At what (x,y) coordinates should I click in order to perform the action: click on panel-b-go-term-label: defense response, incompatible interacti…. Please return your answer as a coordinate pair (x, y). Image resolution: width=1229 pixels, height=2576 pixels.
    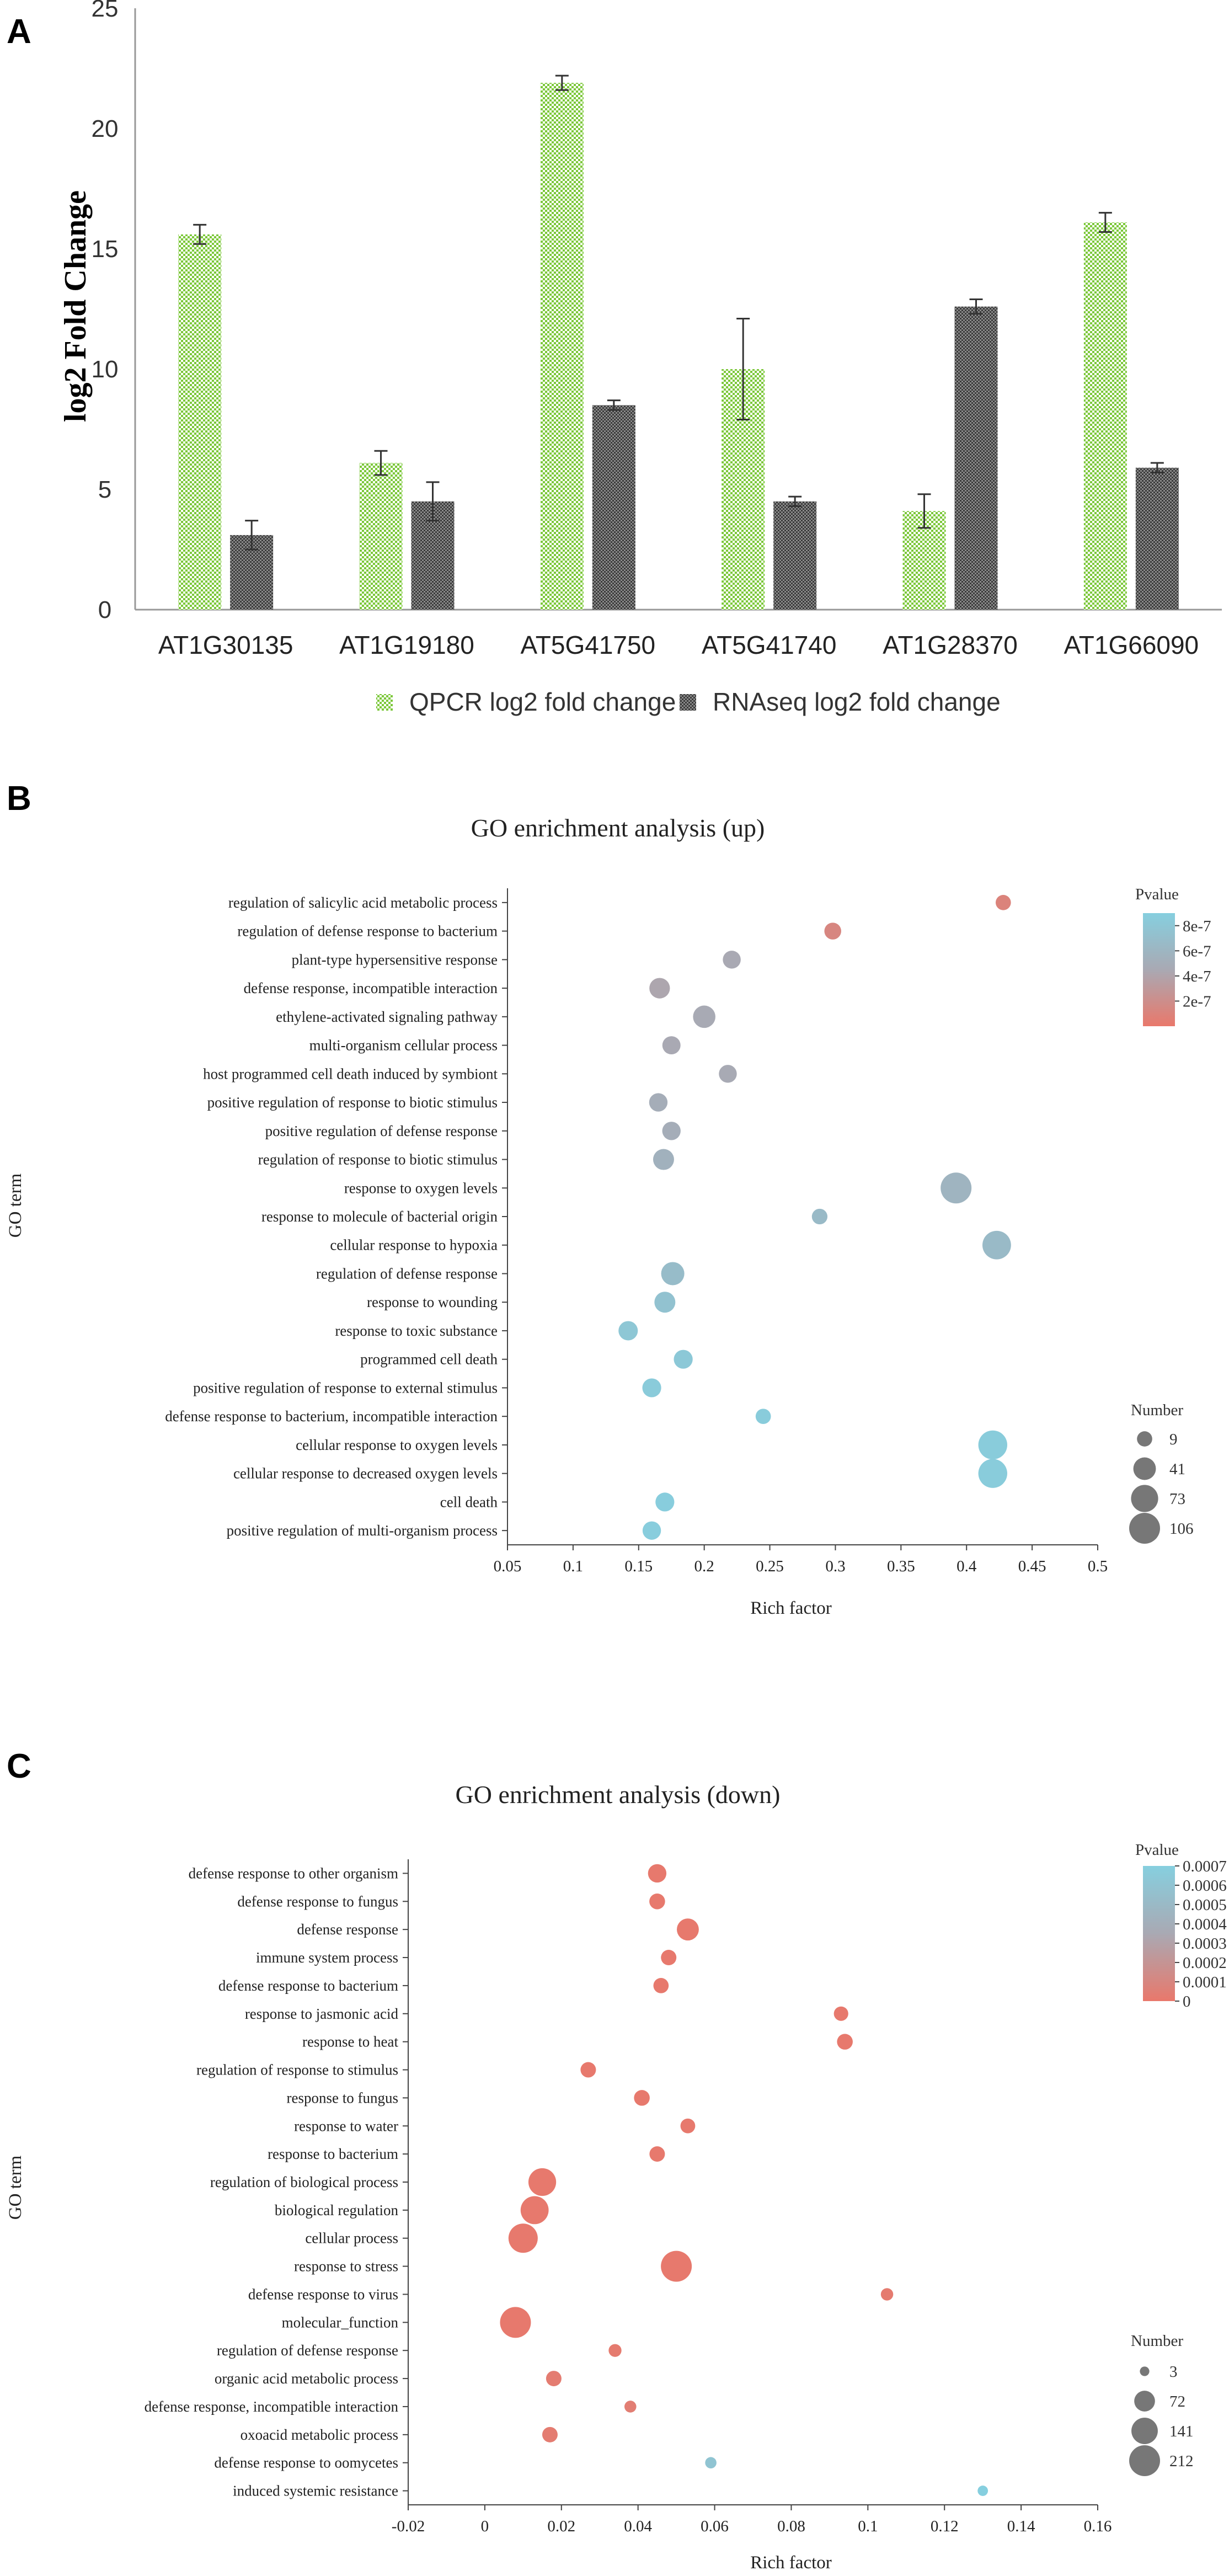
    Looking at the image, I should click on (371, 988).